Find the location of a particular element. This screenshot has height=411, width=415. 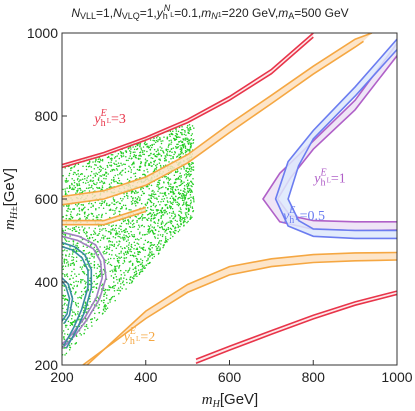

title-b-val: =1, is located at coordinates (148, 13).